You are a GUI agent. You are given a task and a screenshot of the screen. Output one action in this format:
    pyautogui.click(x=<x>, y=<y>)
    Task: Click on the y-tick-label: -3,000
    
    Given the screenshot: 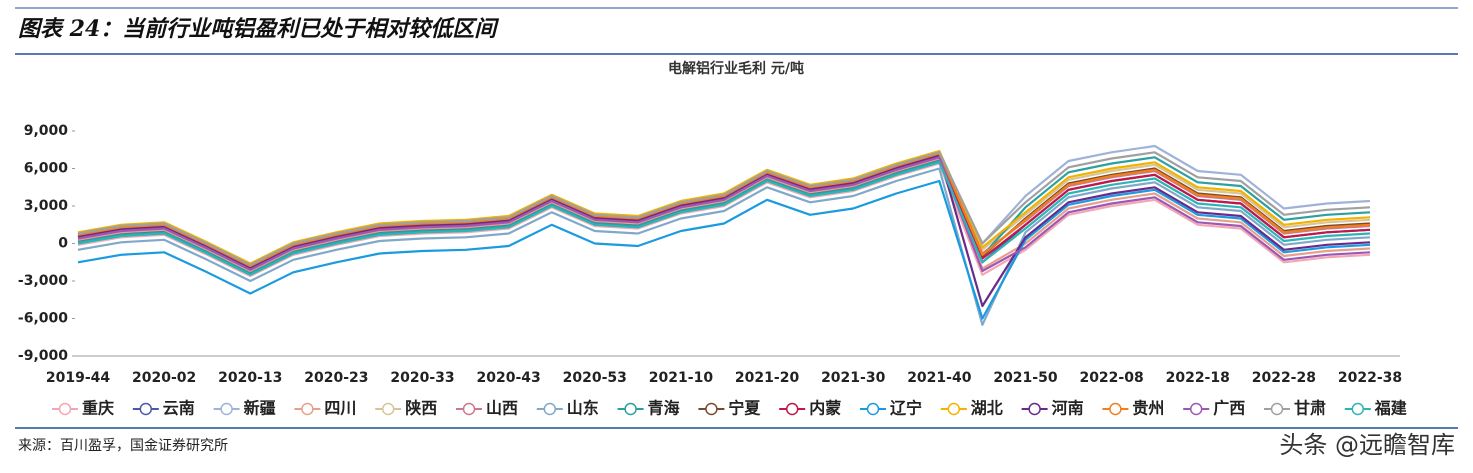 What is the action you would take?
    pyautogui.click(x=43, y=281)
    